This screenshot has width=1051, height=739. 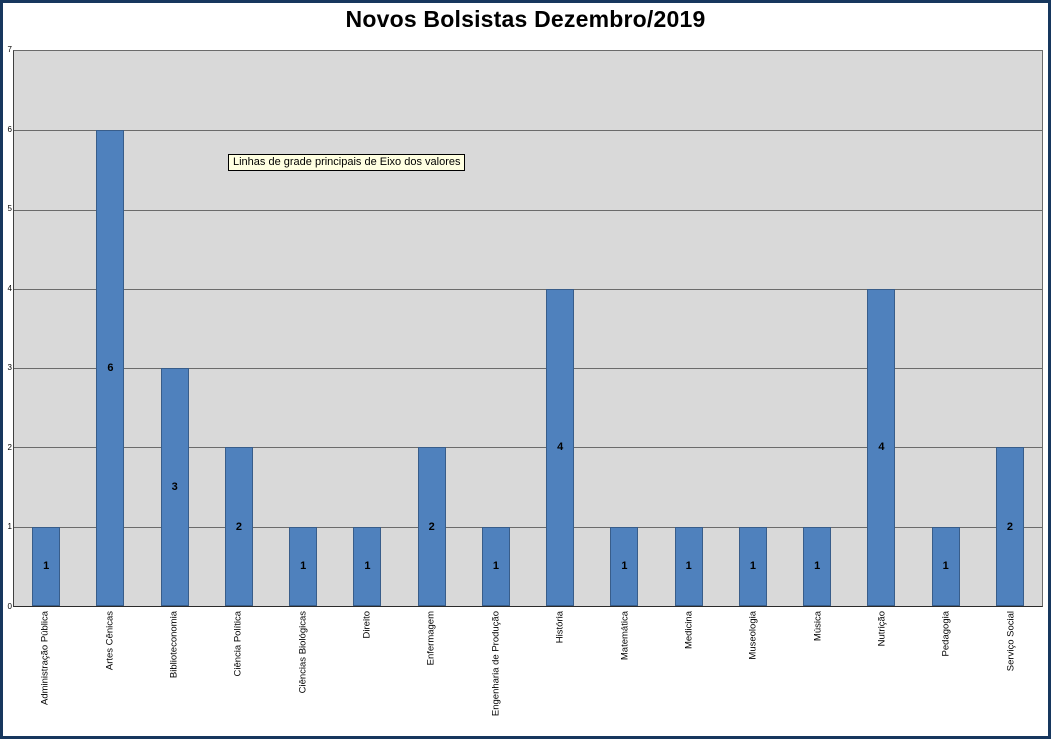 What do you see at coordinates (9, 447) in the screenshot?
I see `y-tick-label: 2` at bounding box center [9, 447].